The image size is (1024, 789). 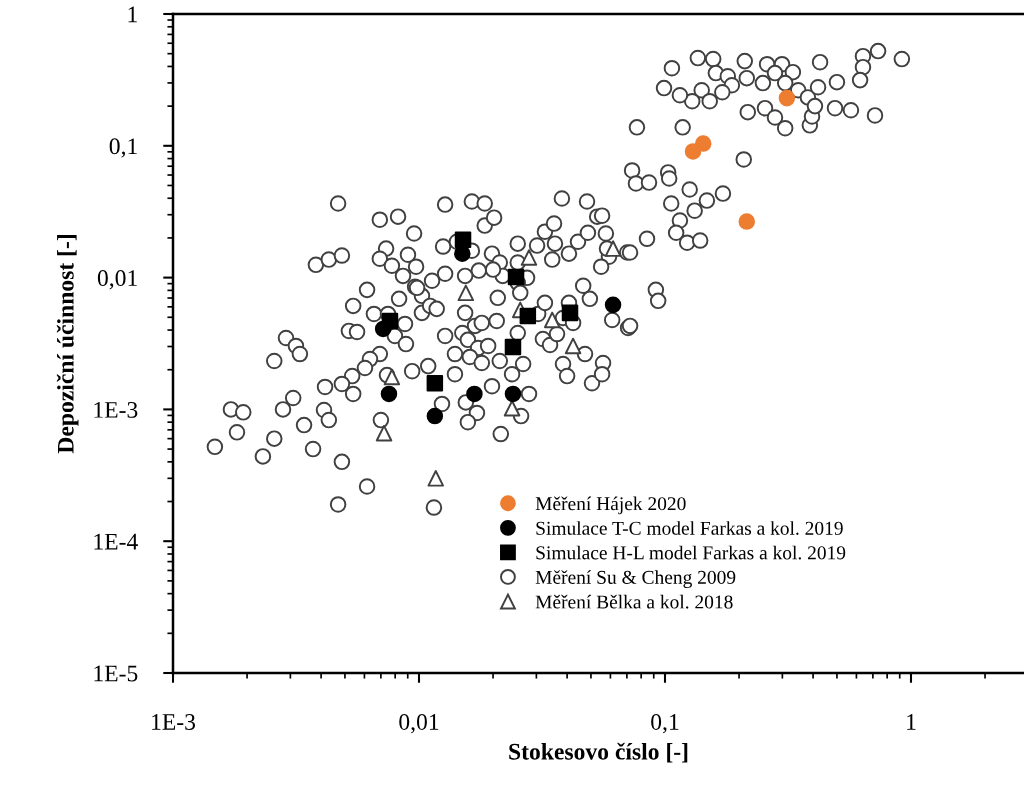 I want to click on x-tick-label: 0,01, so click(x=419, y=723).